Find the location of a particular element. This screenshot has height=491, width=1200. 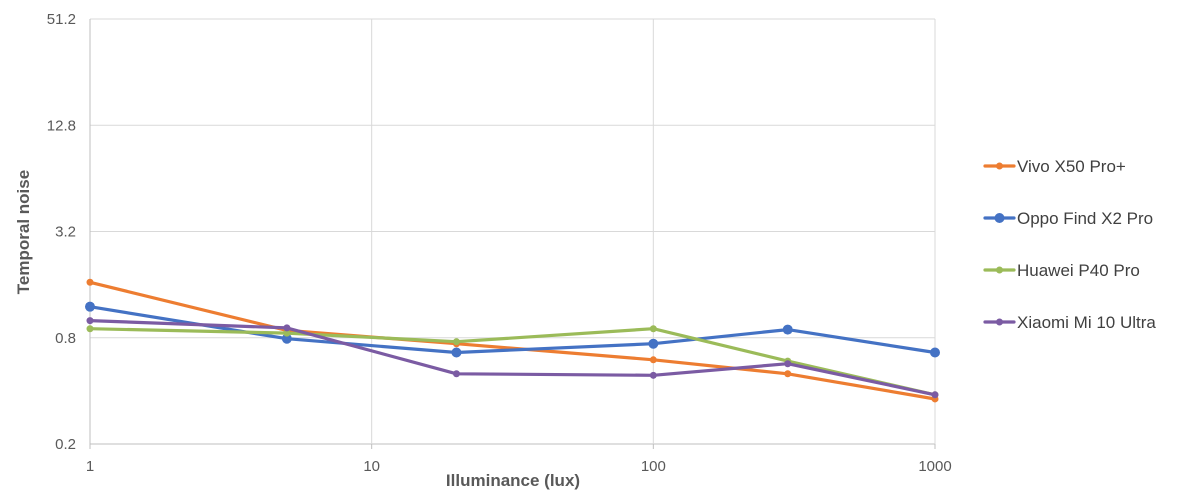

series-line-huawei-p40-pro is located at coordinates (512, 362).